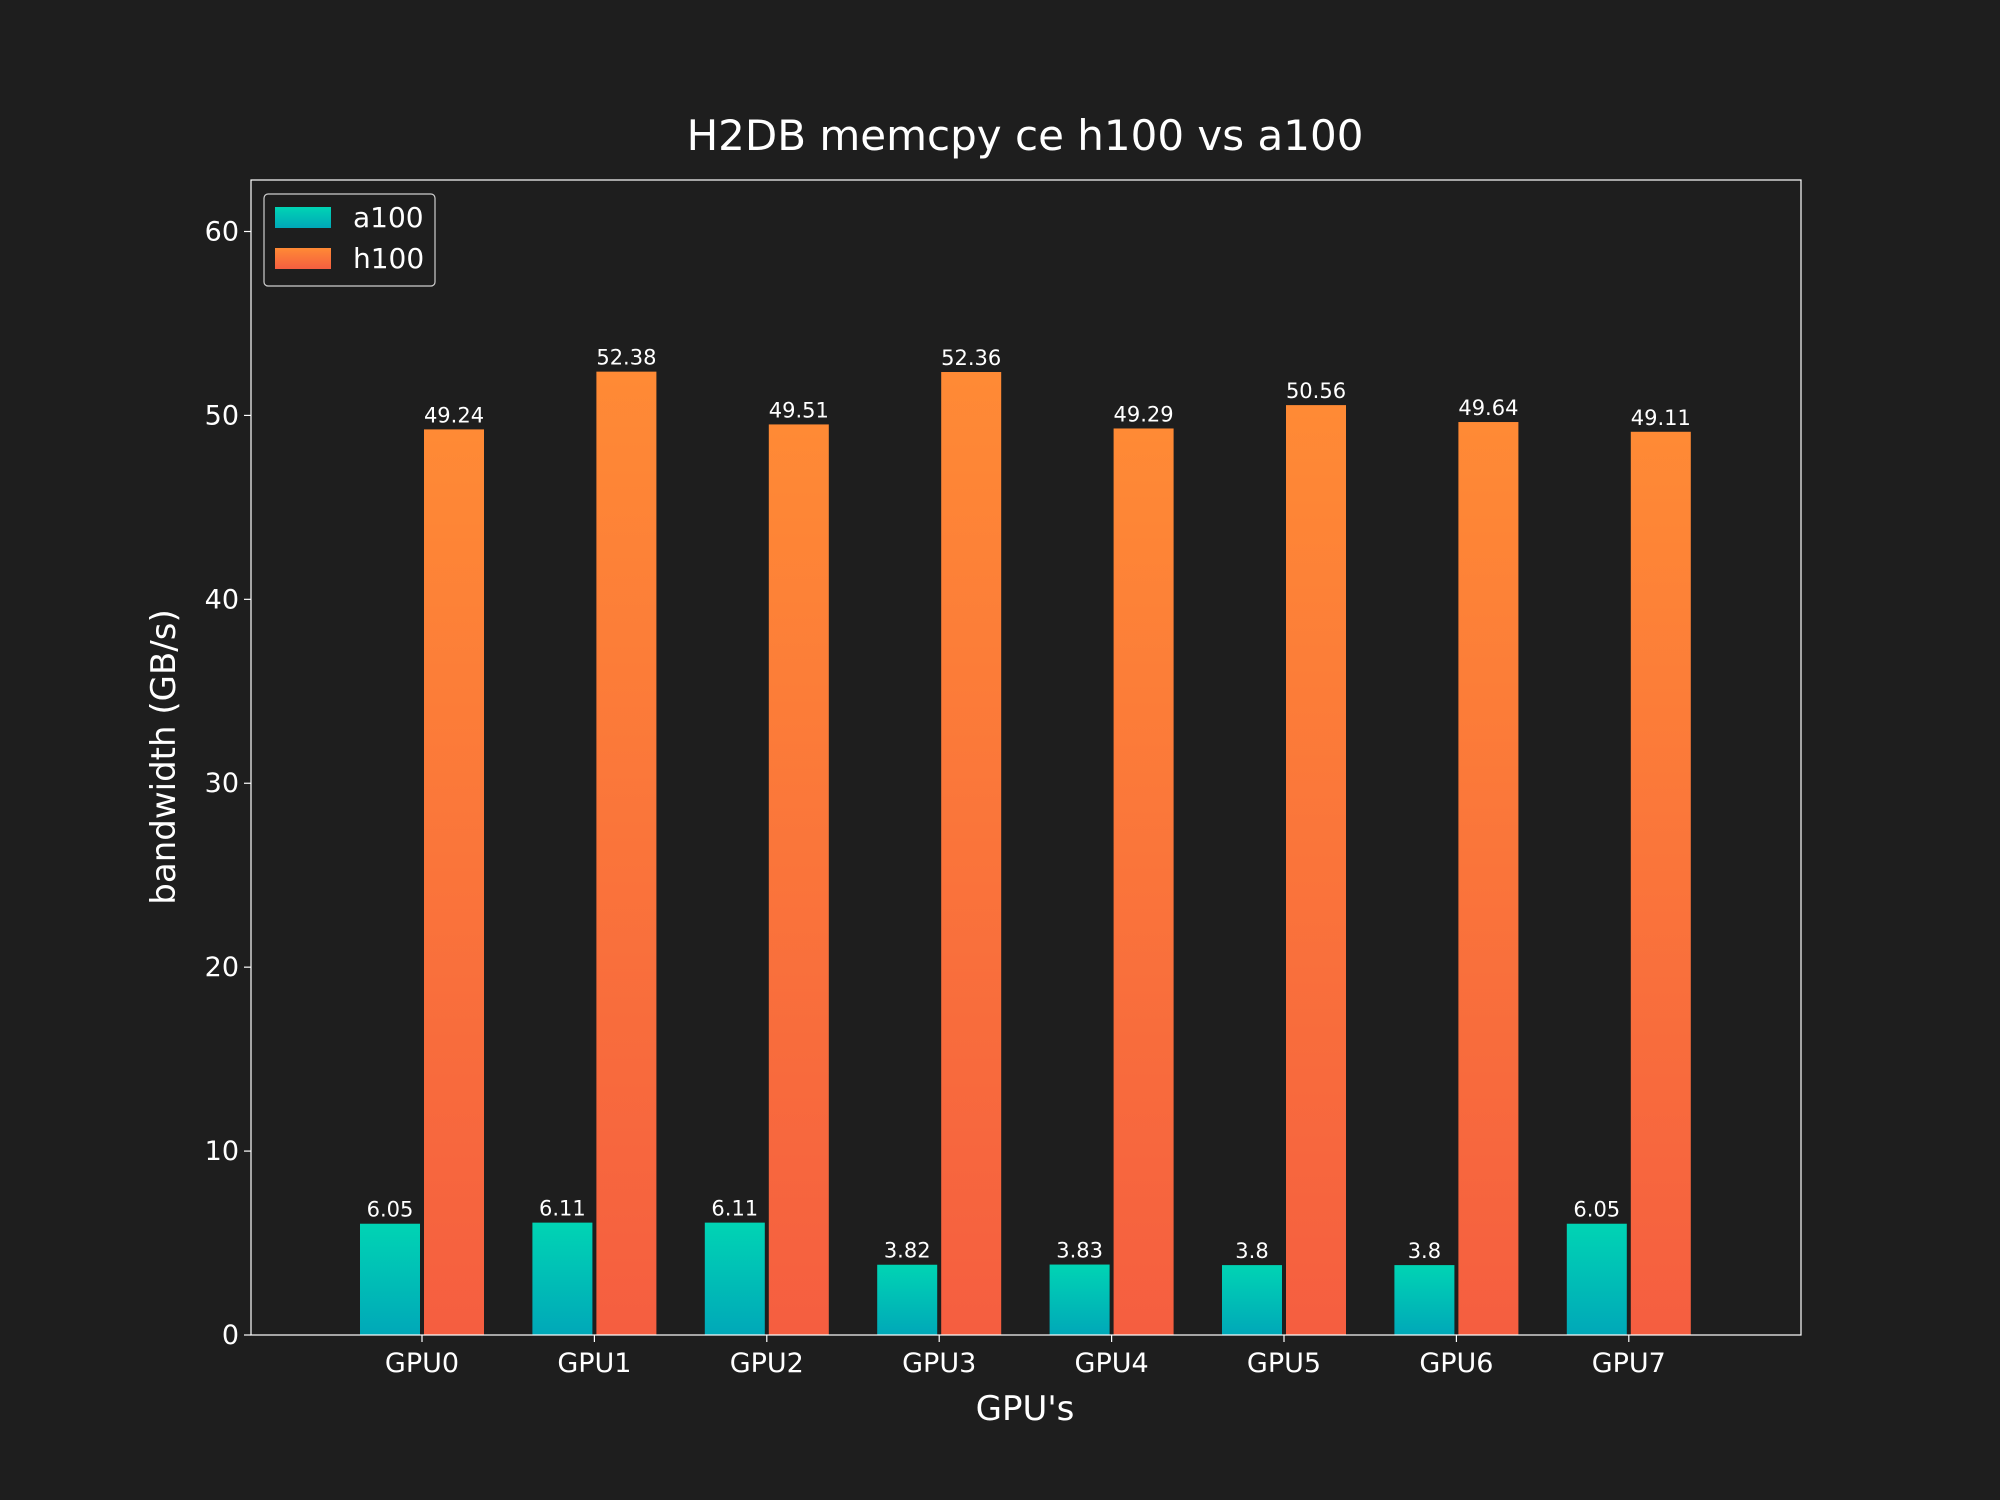 This screenshot has height=1500, width=2000. What do you see at coordinates (388, 217) in the screenshot?
I see `legend-label-a100: a100` at bounding box center [388, 217].